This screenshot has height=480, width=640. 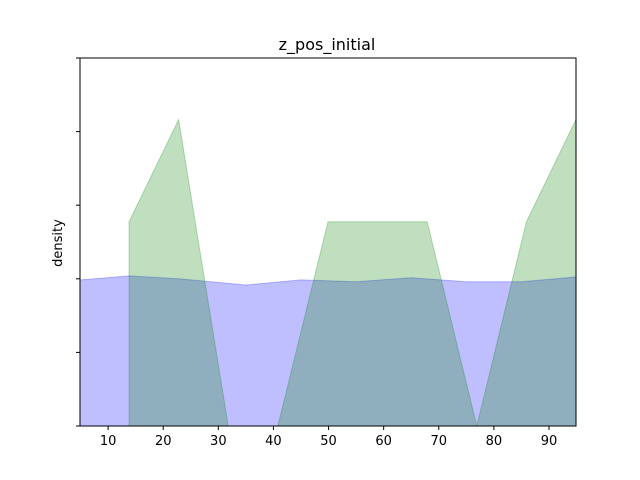 I want to click on x-tick-label-70: 70, so click(x=438, y=441).